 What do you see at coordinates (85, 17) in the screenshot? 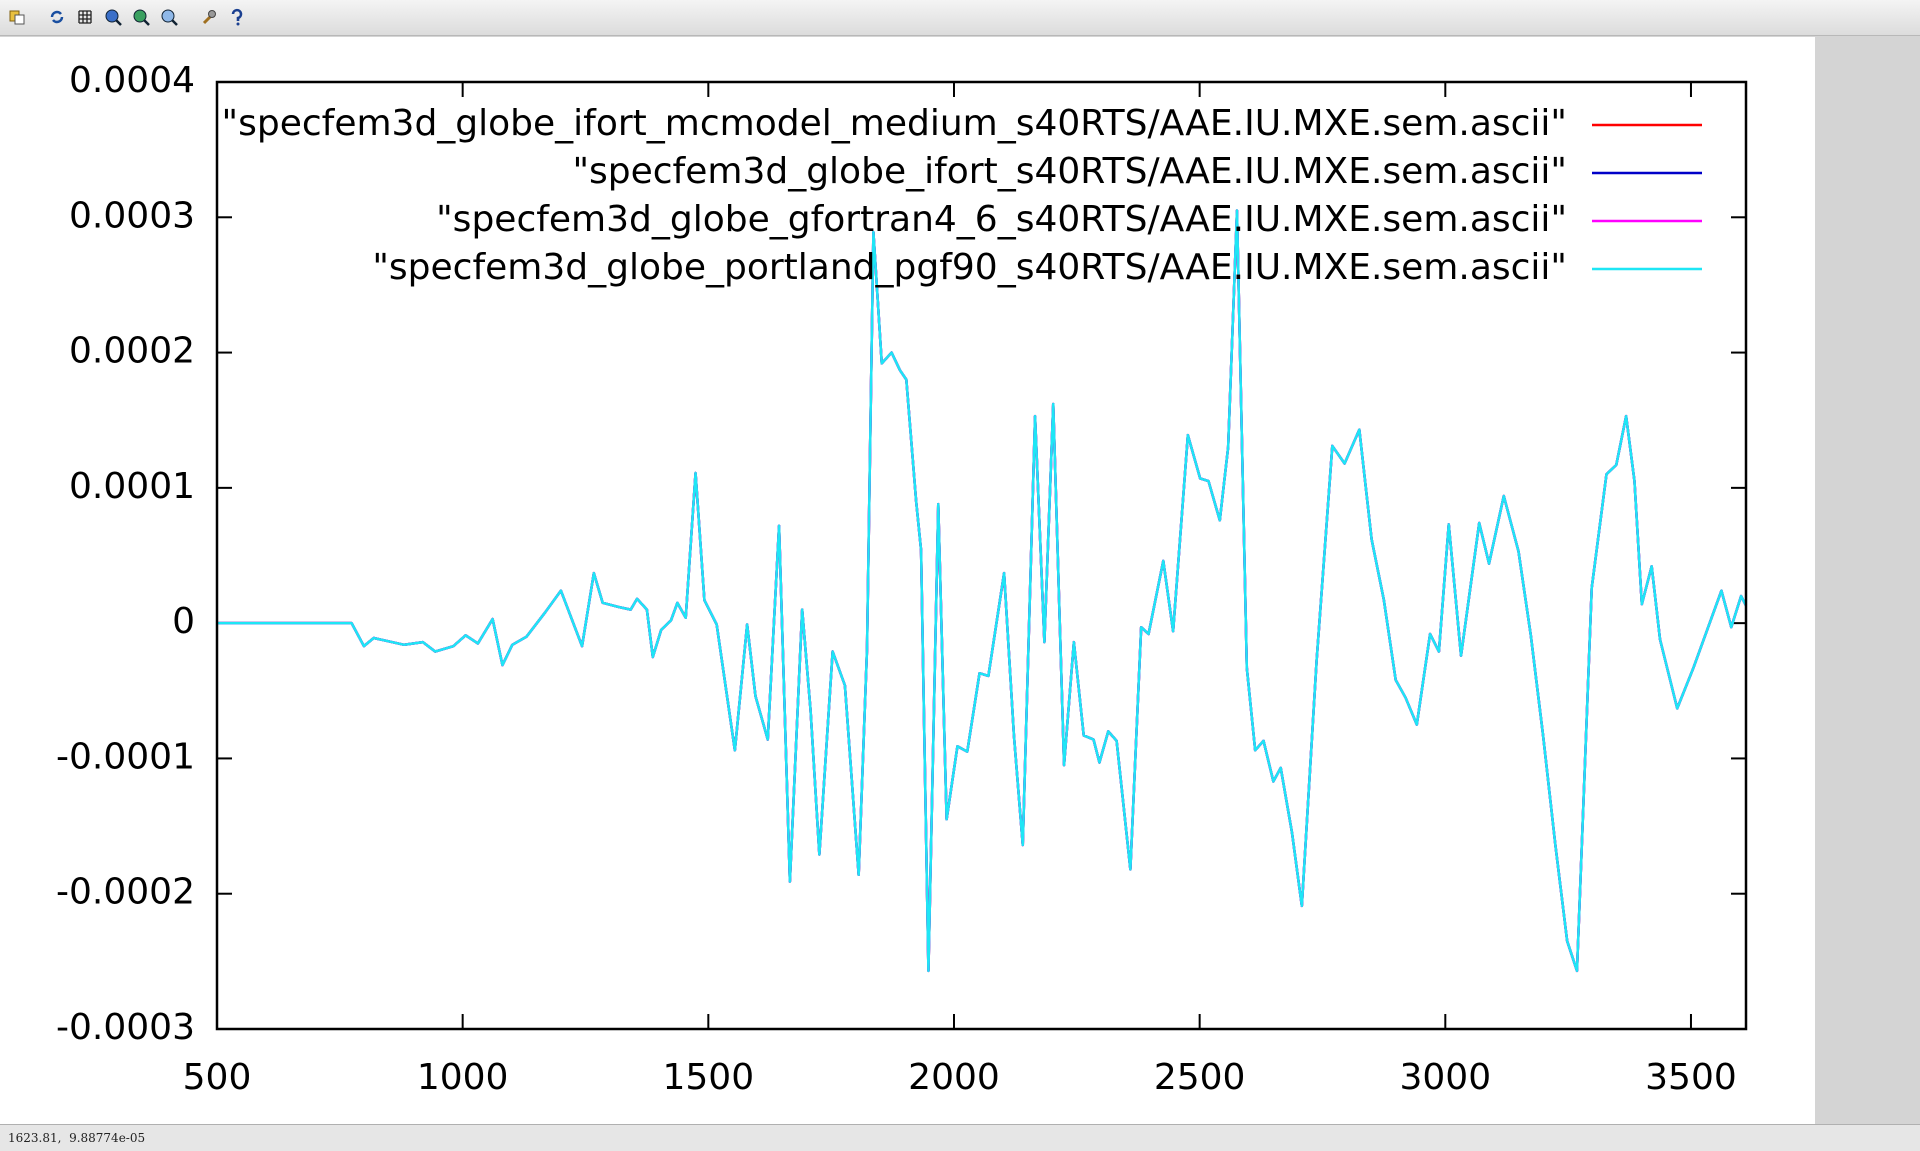
I see `grid-button` at bounding box center [85, 17].